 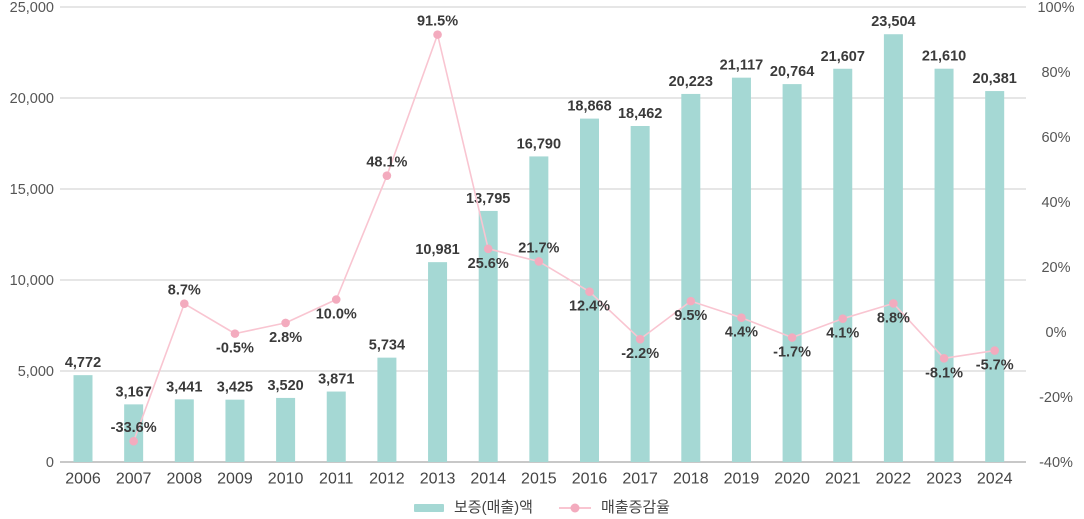 I want to click on x-axis-label-2010: 2010, so click(x=286, y=479).